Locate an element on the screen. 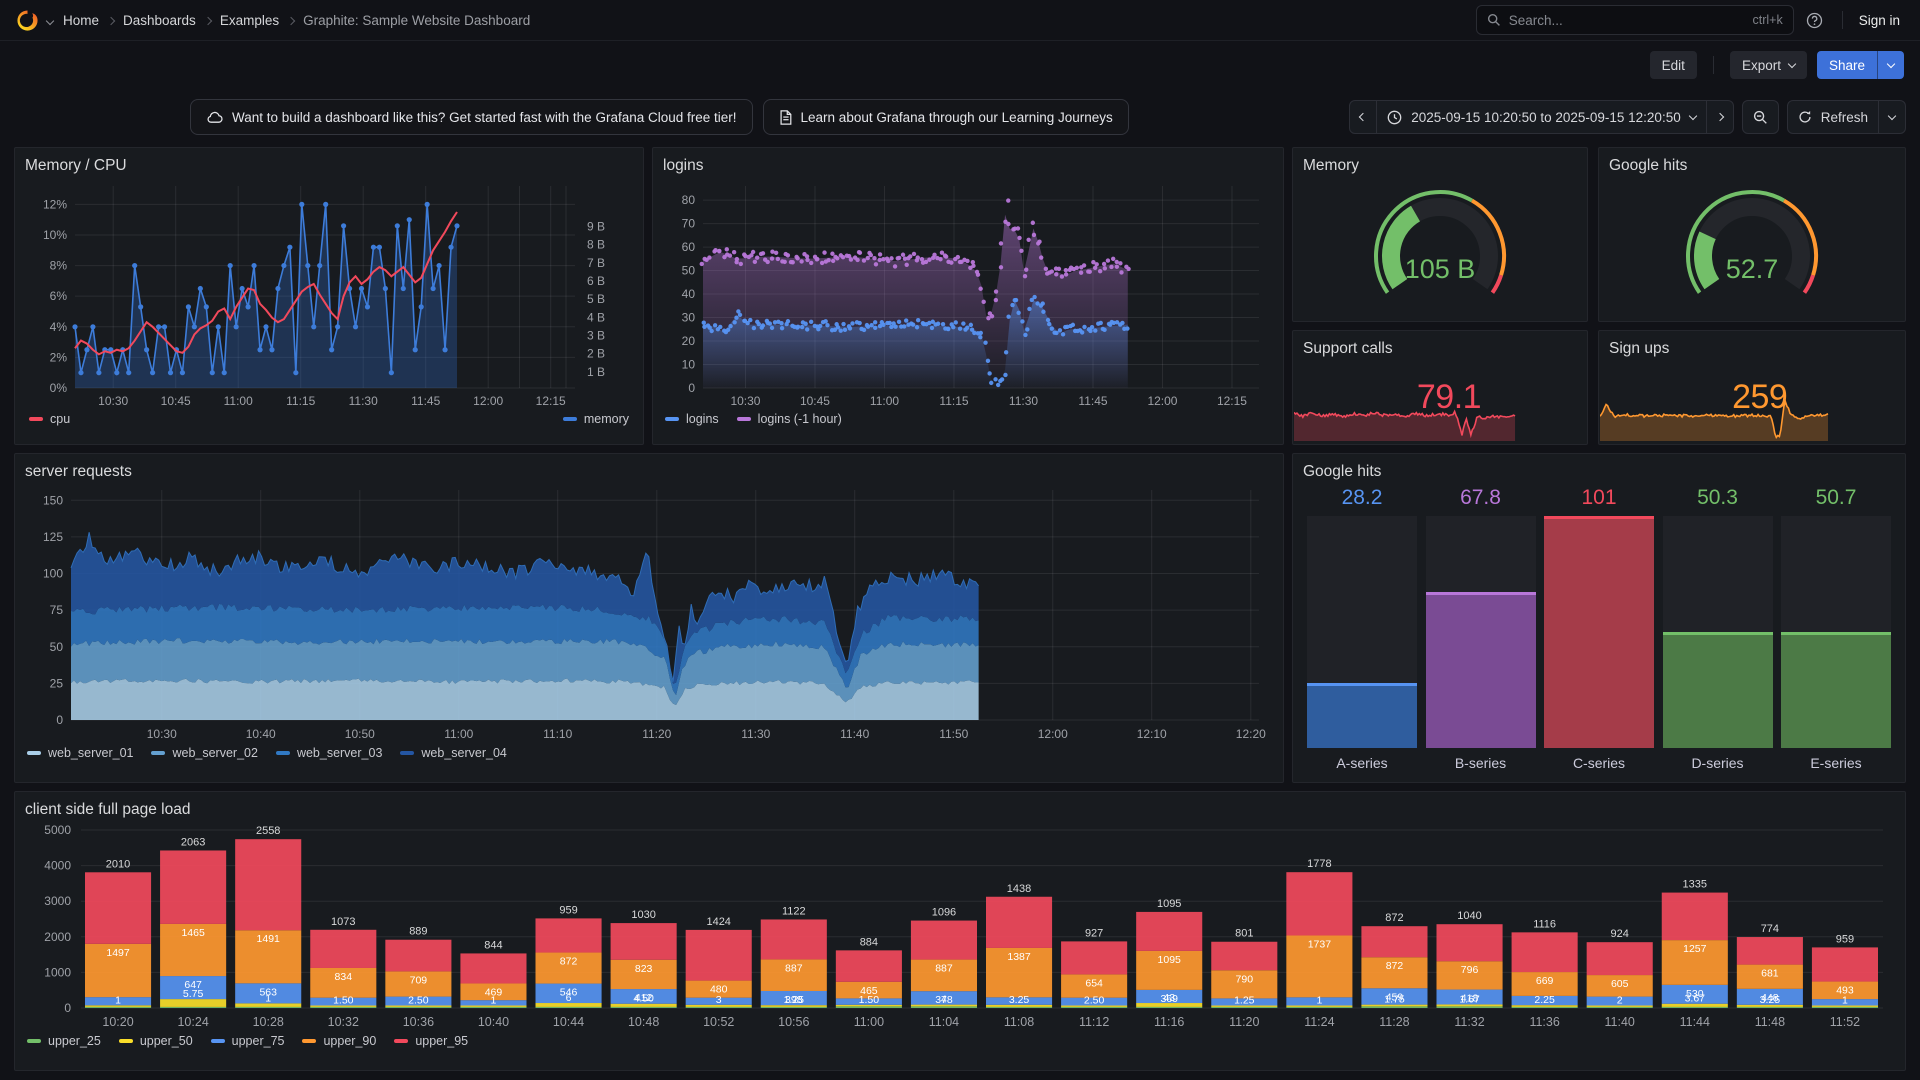  legend-item-logins: logins is located at coordinates (692, 419).